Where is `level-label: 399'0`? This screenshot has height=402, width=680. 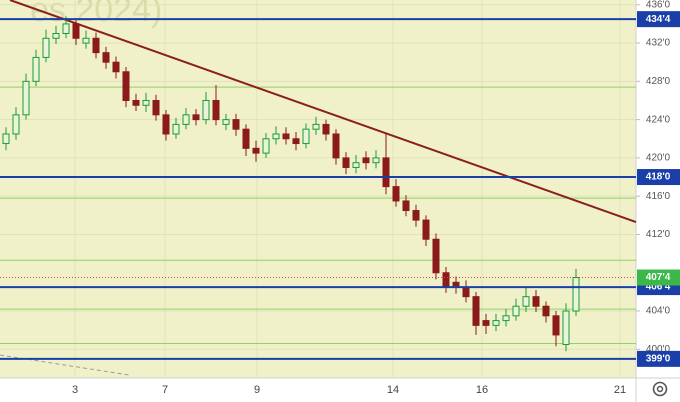 level-label: 399'0 is located at coordinates (658, 359).